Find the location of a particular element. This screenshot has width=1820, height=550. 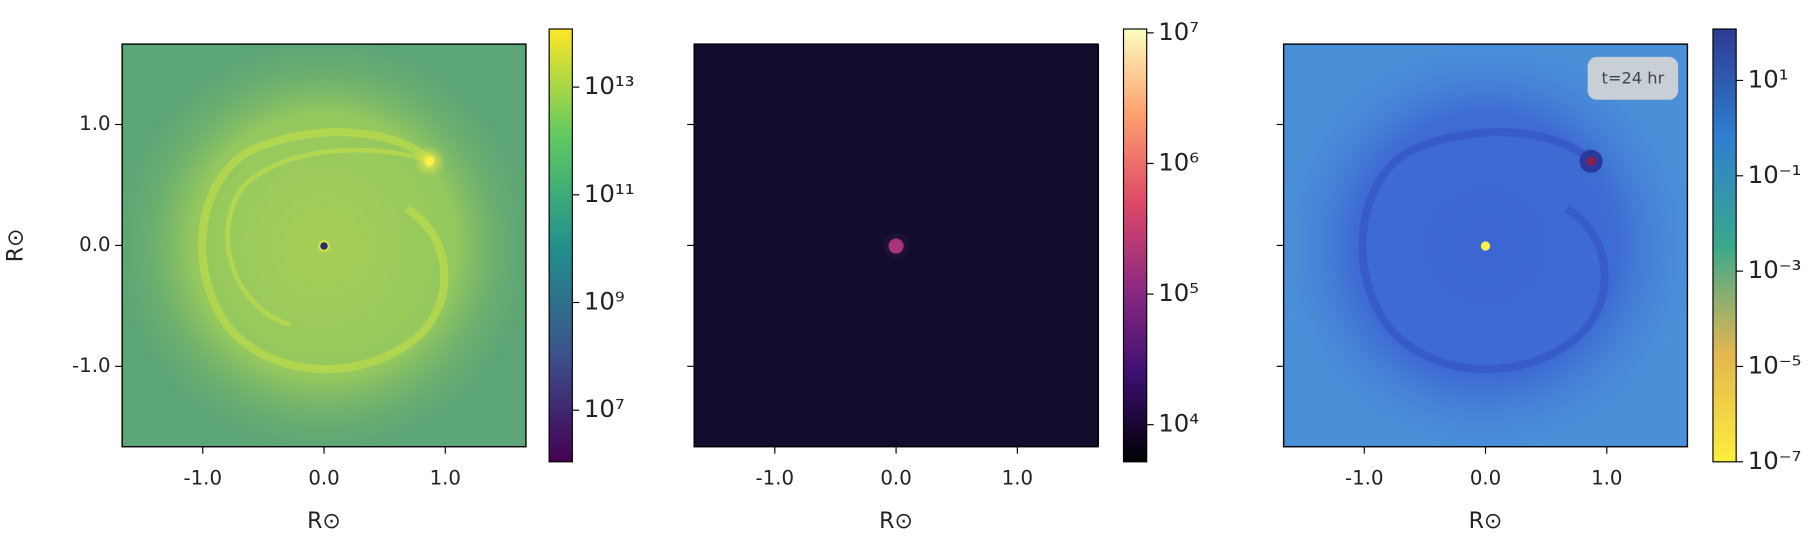

annotation-box is located at coordinates (1633, 78).